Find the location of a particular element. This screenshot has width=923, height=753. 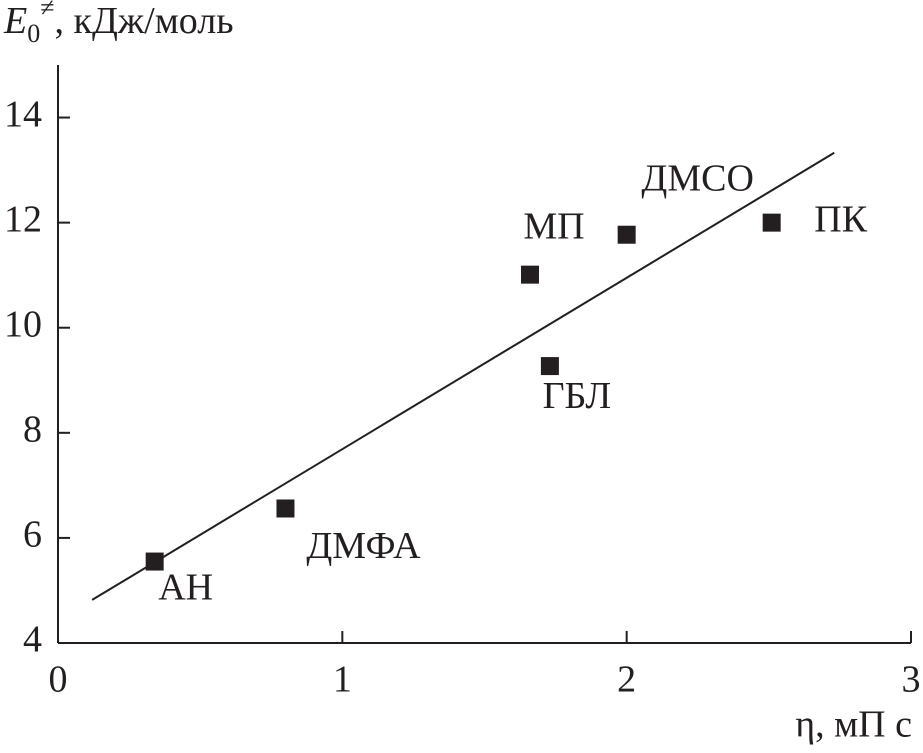

y-tick-label: 10 is located at coordinates (23, 324).